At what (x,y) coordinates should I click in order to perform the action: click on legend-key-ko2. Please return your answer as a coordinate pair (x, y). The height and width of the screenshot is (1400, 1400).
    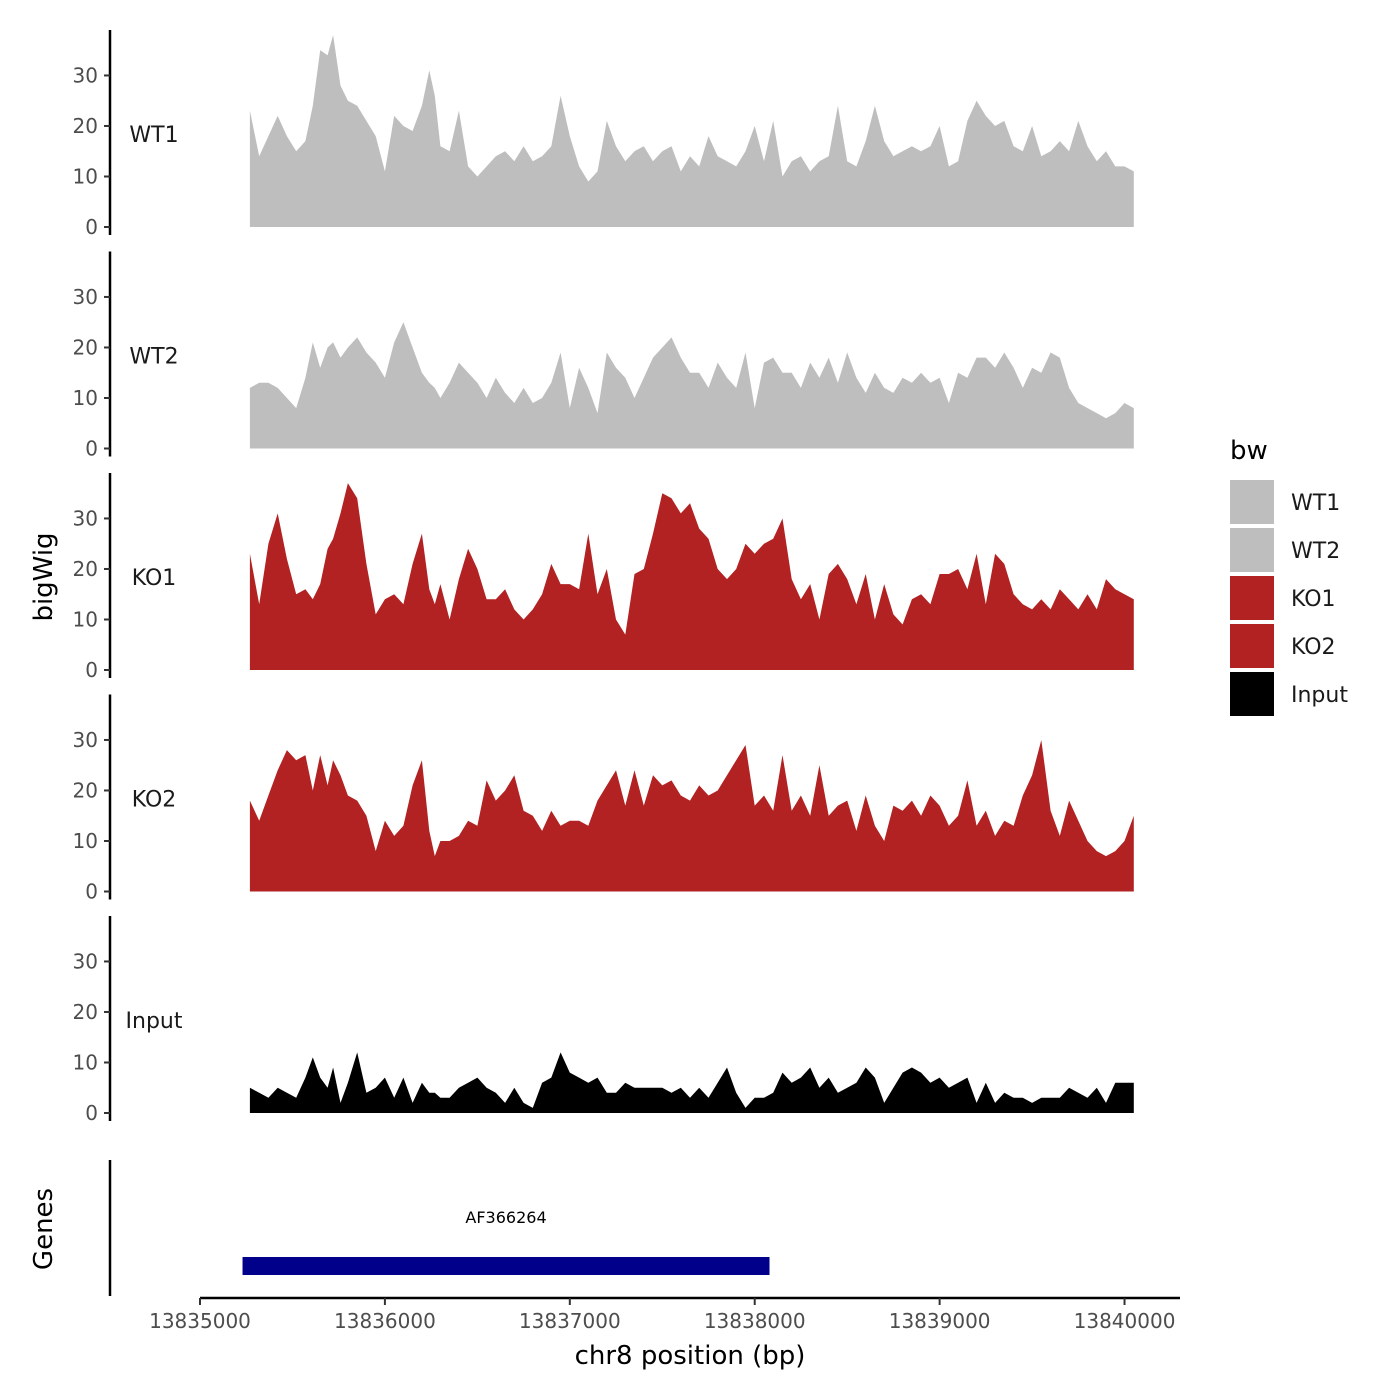
    Looking at the image, I should click on (1252, 646).